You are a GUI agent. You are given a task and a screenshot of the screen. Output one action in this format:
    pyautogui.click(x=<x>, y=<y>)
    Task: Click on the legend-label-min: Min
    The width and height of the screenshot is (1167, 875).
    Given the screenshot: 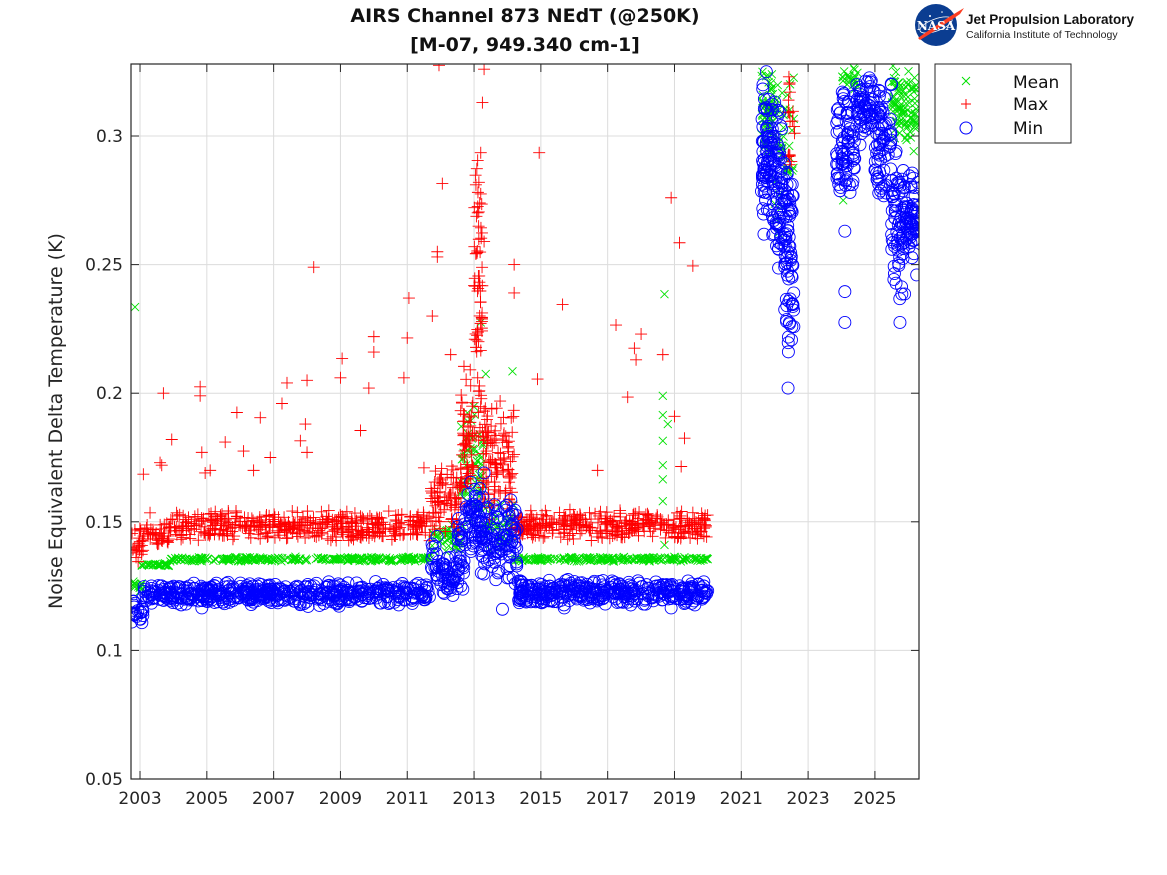 What is the action you would take?
    pyautogui.click(x=1028, y=129)
    